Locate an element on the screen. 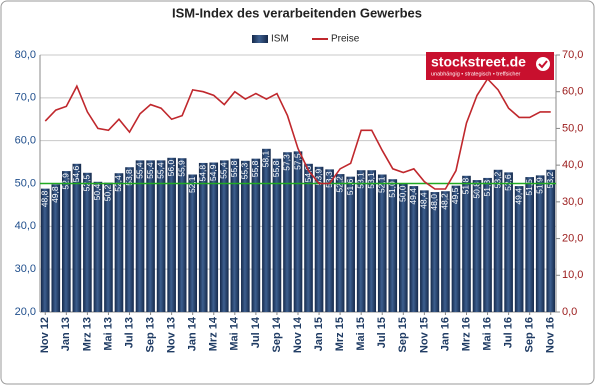 The image size is (595, 385). y-tick-label: 20,0 is located at coordinates (25, 312).